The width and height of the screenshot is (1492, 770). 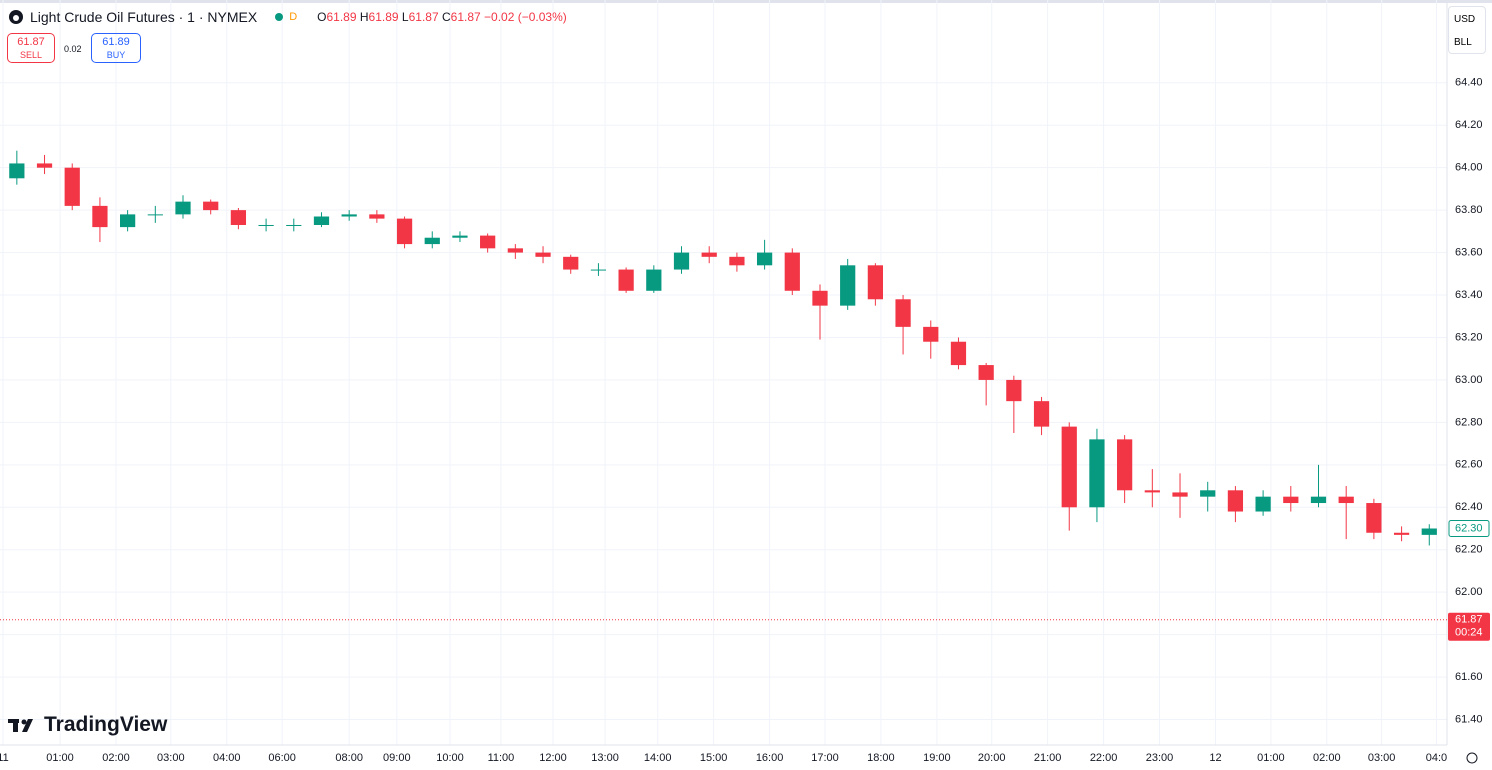 I want to click on price-marker-box, so click(x=1469, y=529).